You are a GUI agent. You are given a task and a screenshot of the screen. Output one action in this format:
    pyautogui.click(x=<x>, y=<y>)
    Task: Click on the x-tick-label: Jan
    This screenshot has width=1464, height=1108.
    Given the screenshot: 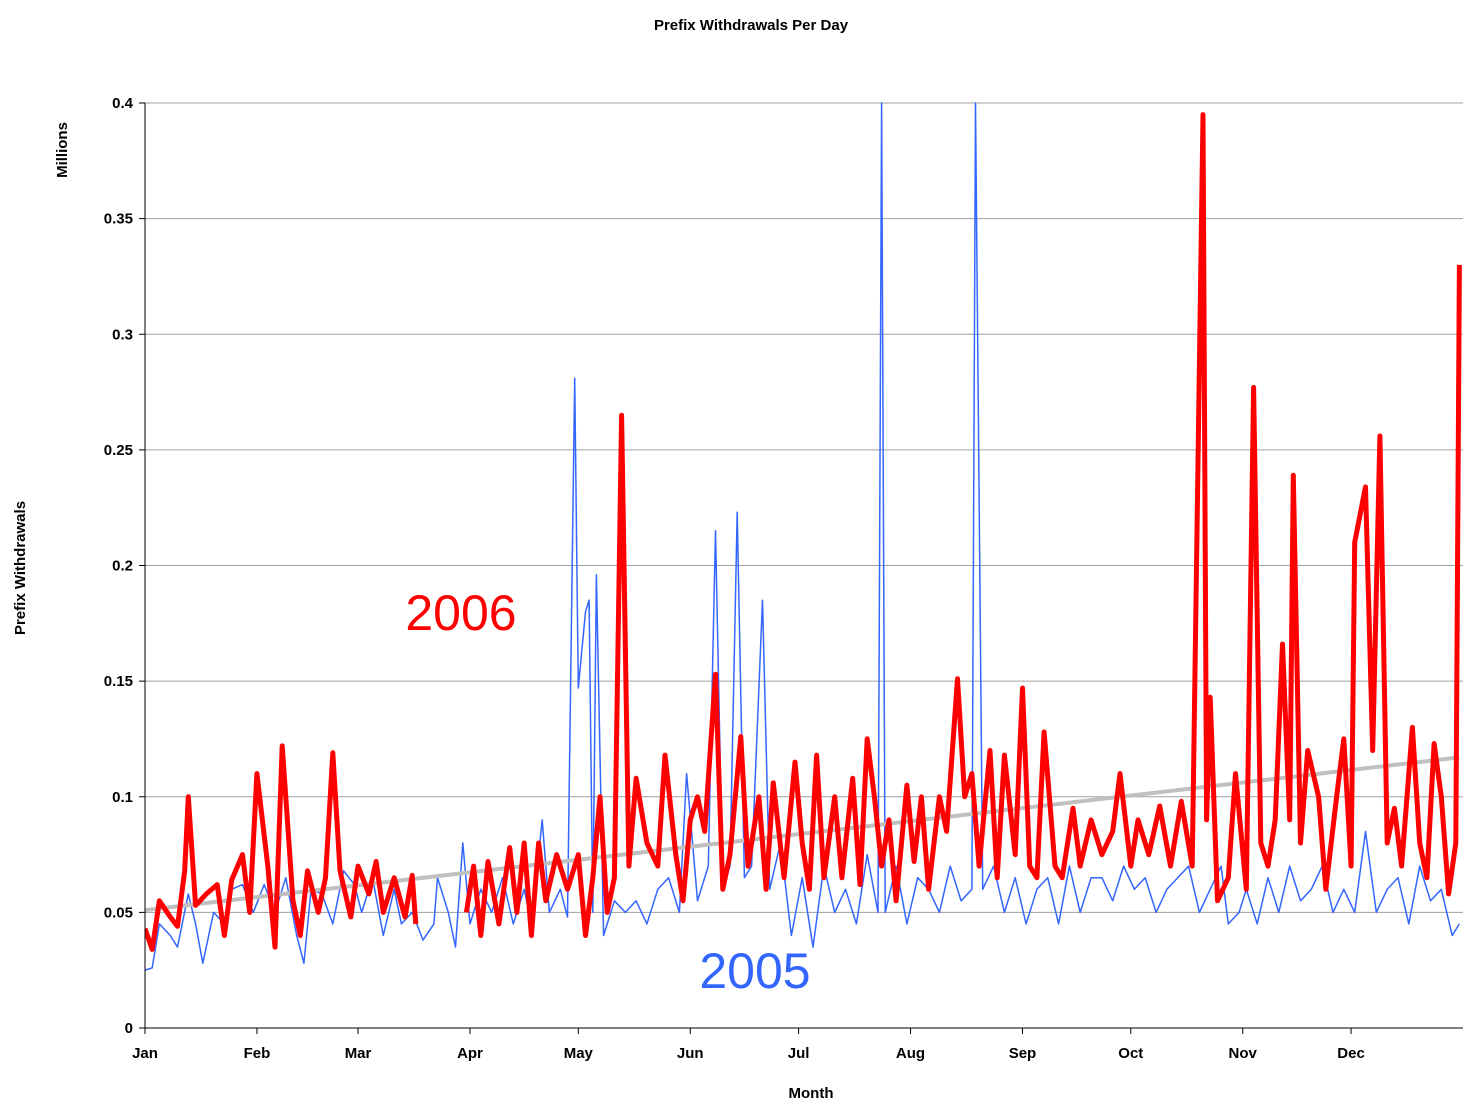 What is the action you would take?
    pyautogui.click(x=145, y=1053)
    